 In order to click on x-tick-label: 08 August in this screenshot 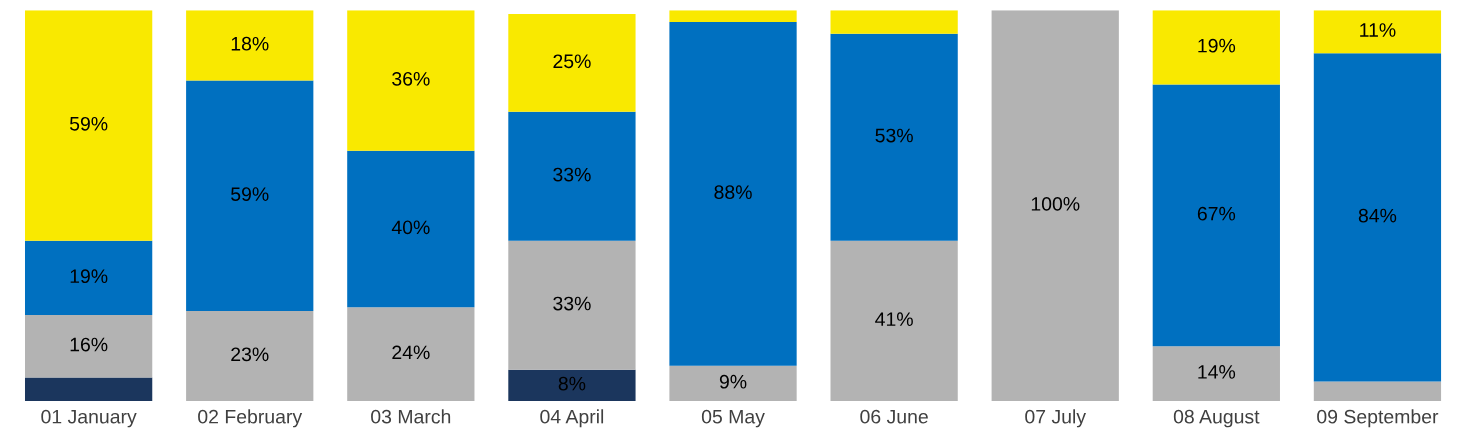, I will do `click(1216, 418)`.